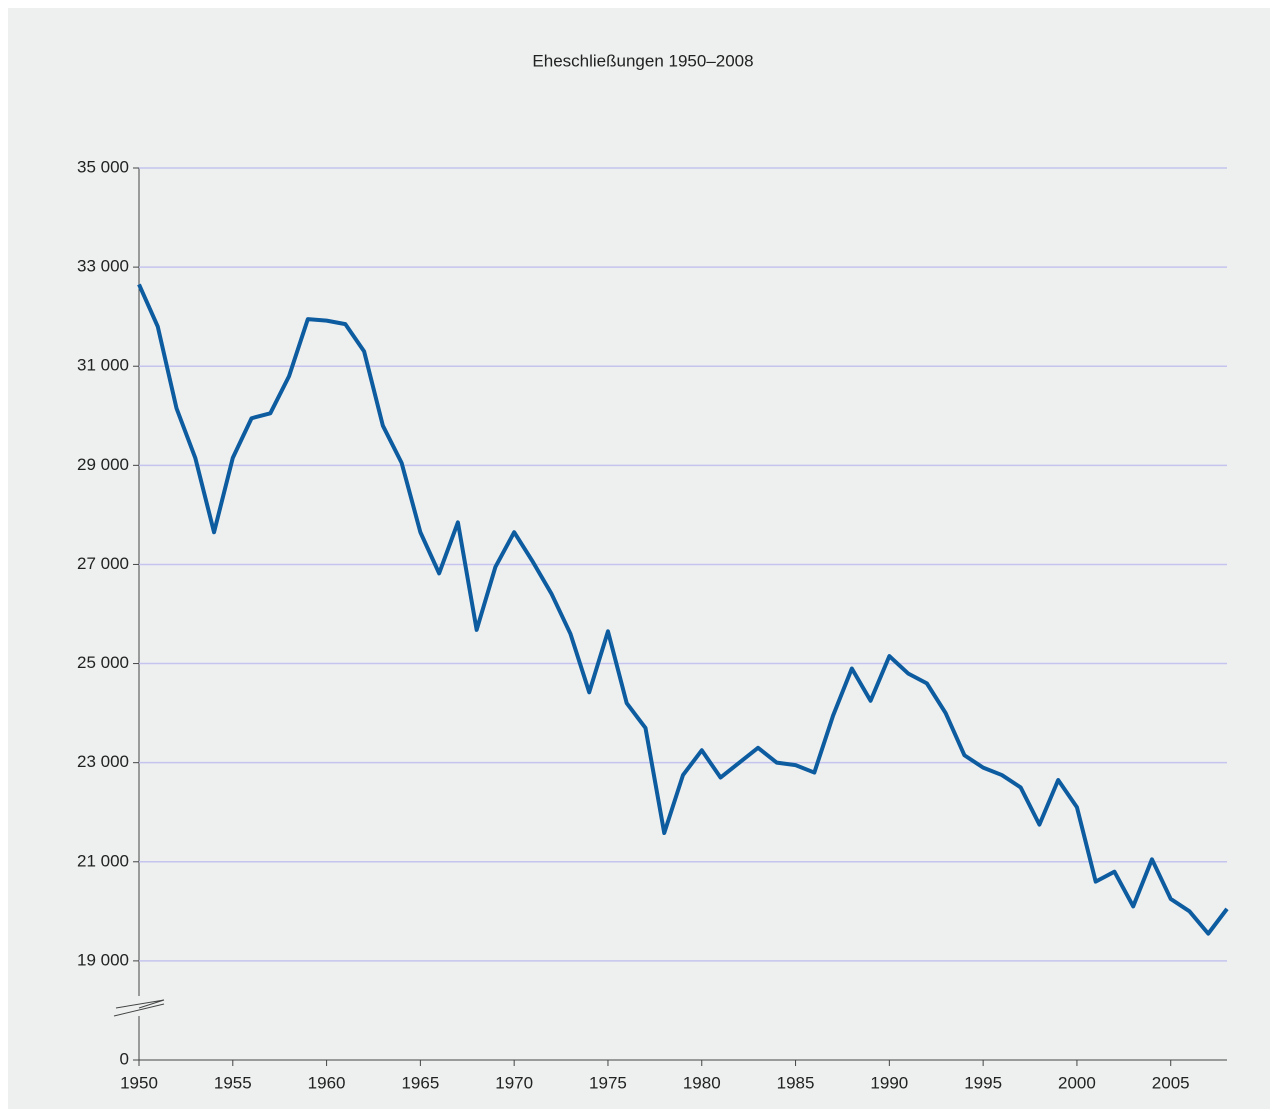  What do you see at coordinates (103, 959) in the screenshot?
I see `y-tick-label: 19 000` at bounding box center [103, 959].